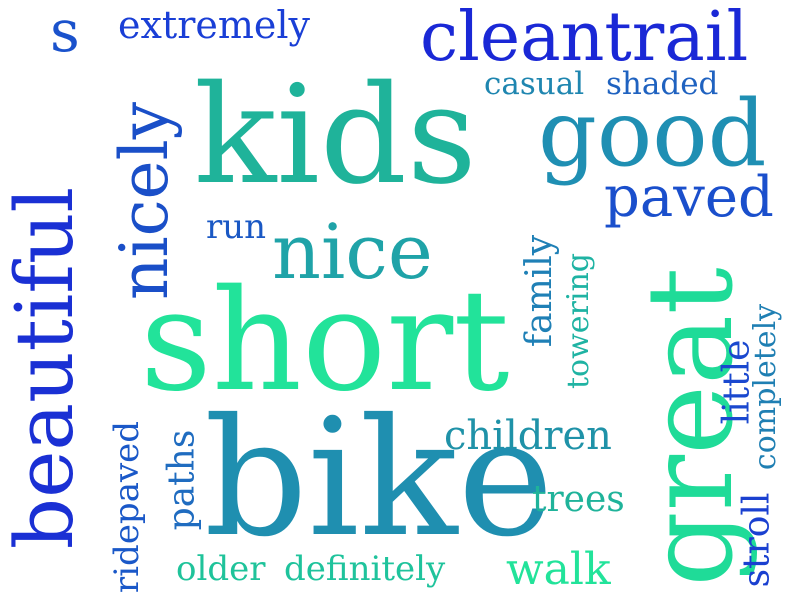 The height and width of the screenshot is (600, 800). Describe the element at coordinates (325, 341) in the screenshot. I see `word-short: short` at that location.